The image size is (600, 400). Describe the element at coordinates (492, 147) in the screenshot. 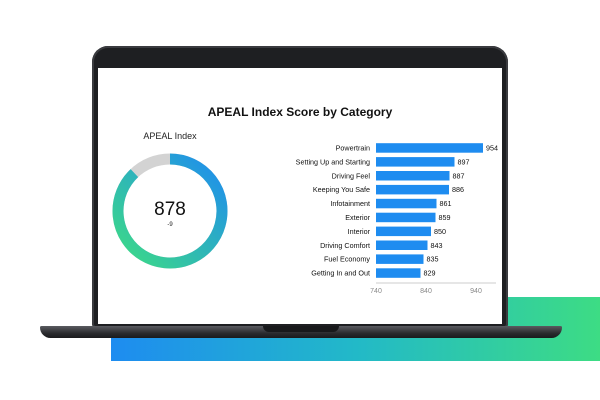

I see `value-label: 954` at that location.